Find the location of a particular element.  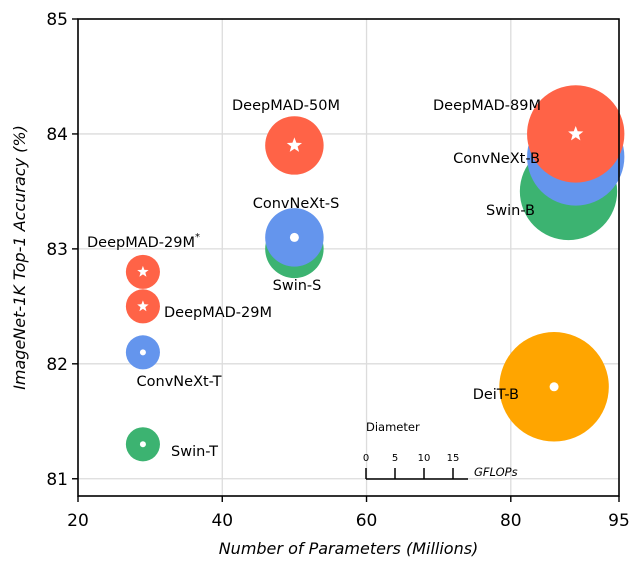

x-axis-title: Number of Parameters (Millions) is located at coordinates (349, 548).